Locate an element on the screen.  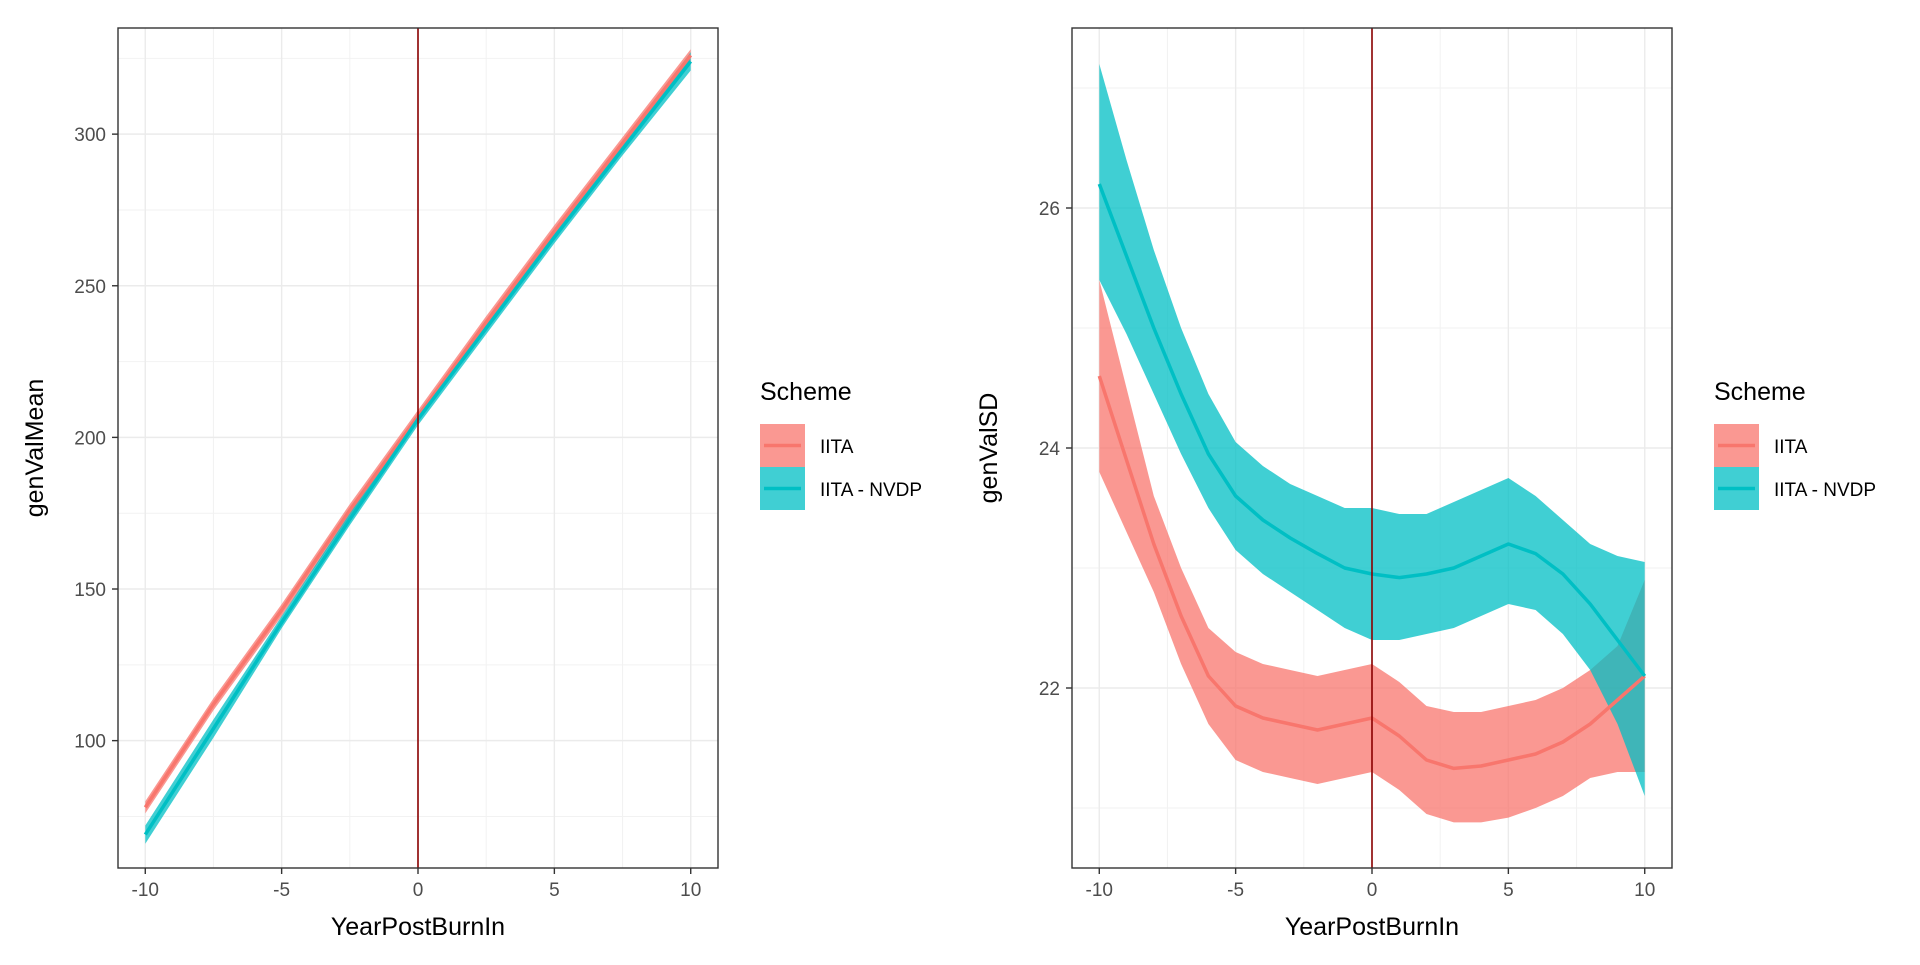
y-tick-label: 22 is located at coordinates (1049, 689).